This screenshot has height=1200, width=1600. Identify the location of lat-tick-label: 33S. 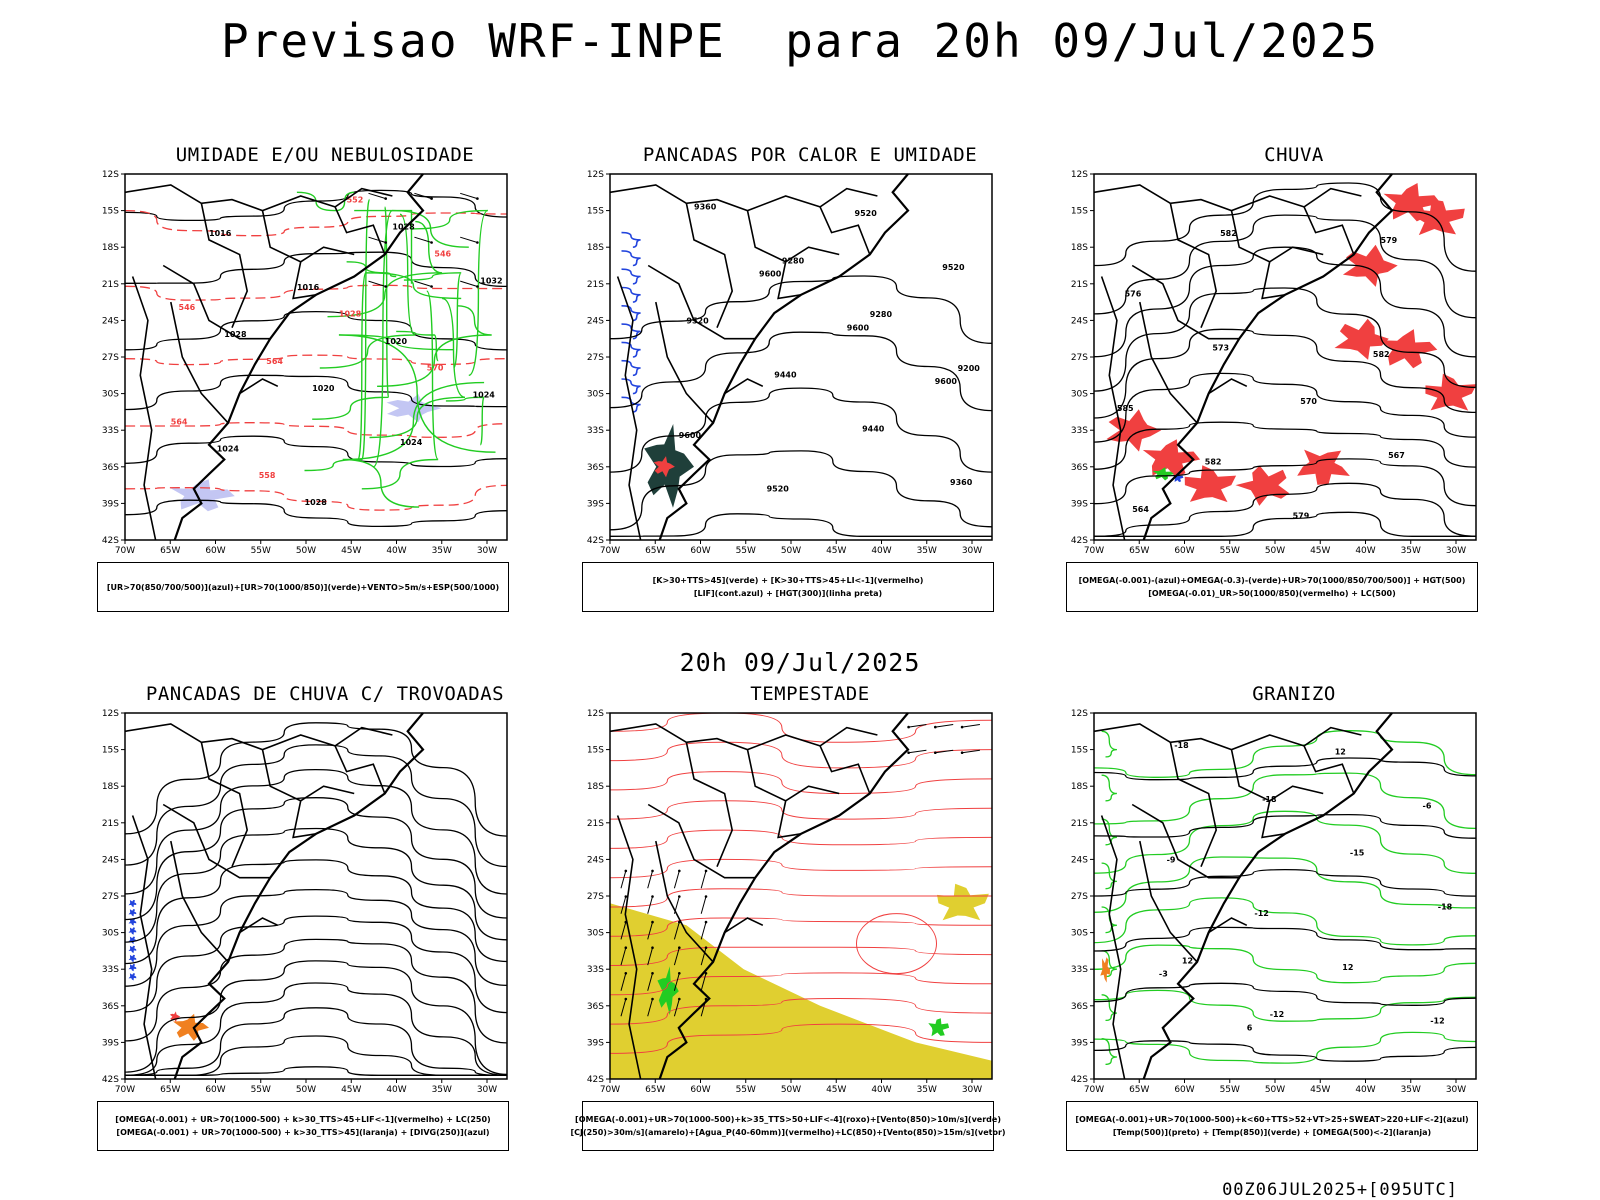
(595, 431).